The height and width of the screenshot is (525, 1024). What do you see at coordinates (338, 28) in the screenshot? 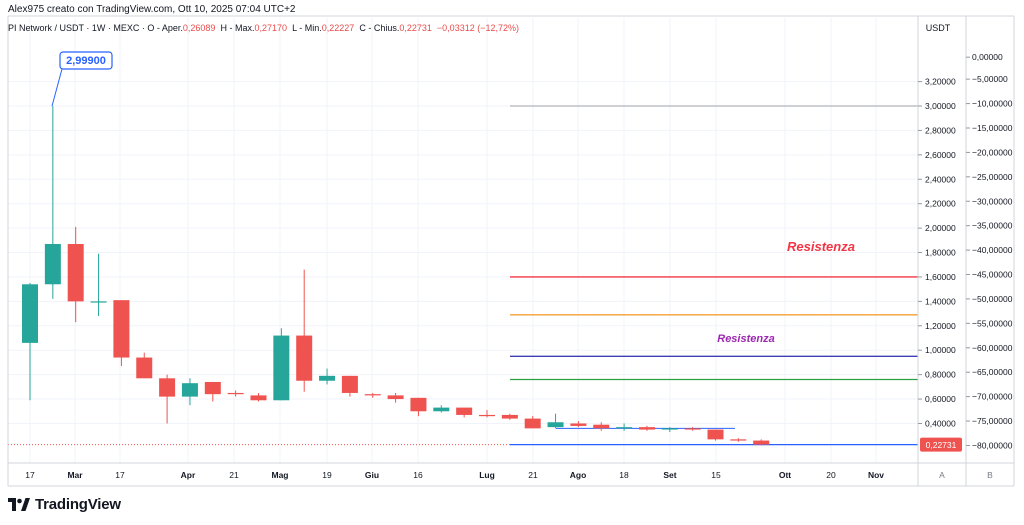
I see `low-value: 0,22227` at bounding box center [338, 28].